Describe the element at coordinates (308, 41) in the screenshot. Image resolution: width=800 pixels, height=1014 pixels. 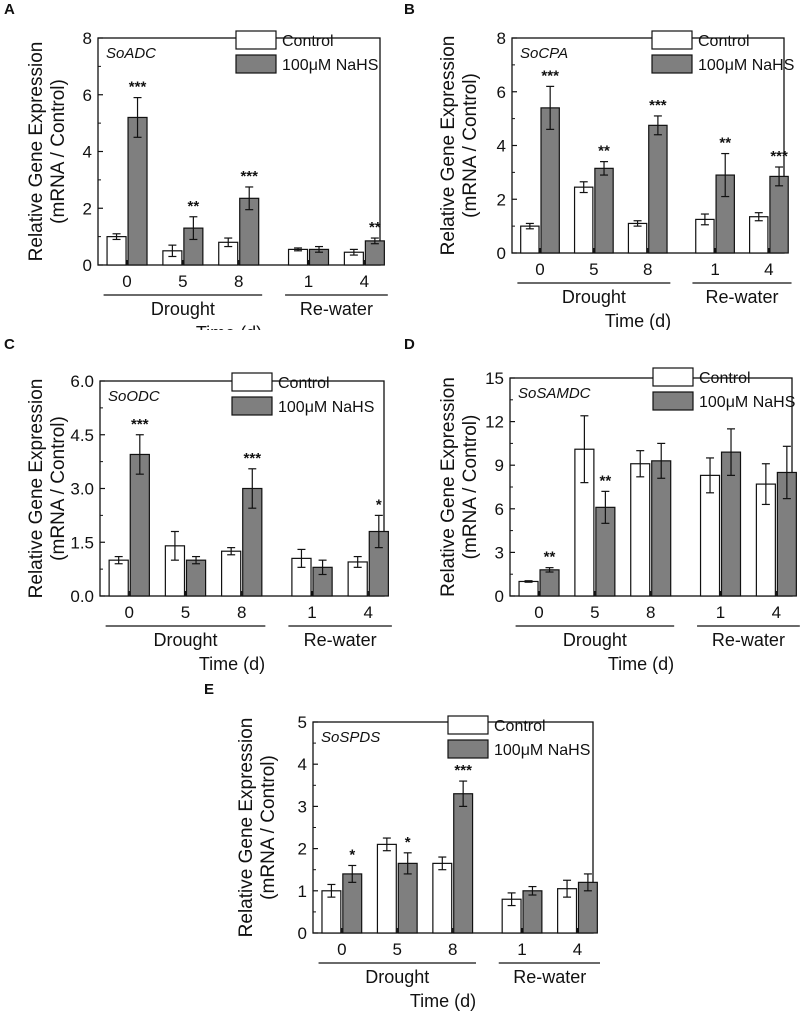
I see `legend-label-control: Control` at that location.